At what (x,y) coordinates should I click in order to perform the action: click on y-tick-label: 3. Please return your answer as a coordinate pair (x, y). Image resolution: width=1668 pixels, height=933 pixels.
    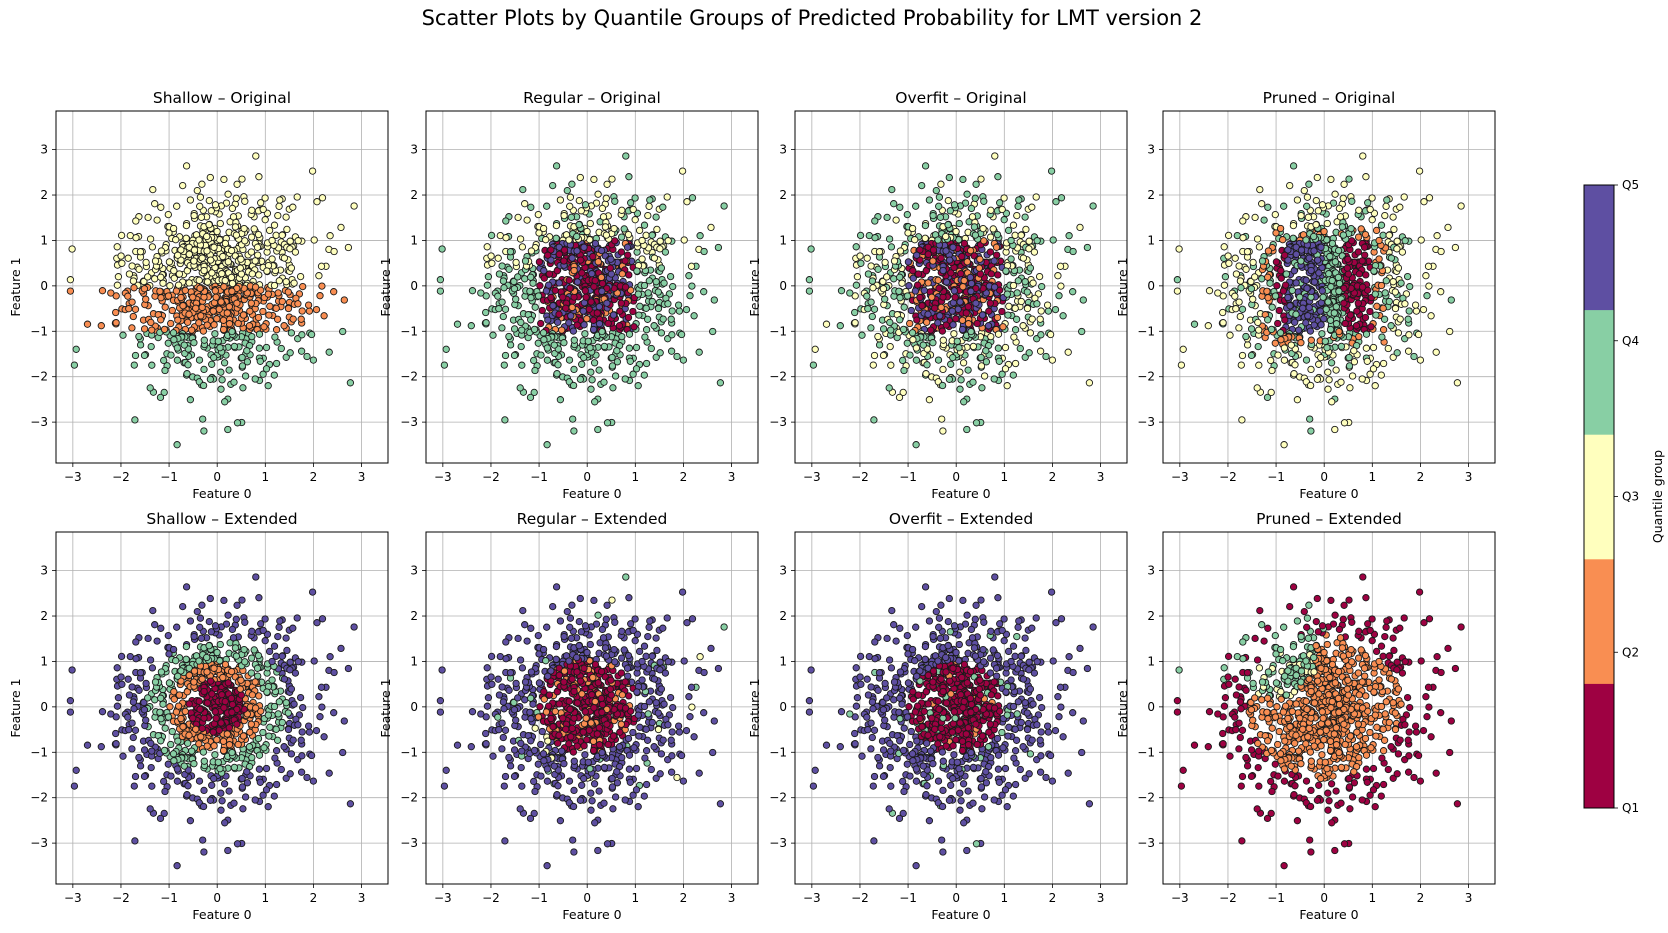
    Looking at the image, I should click on (44, 150).